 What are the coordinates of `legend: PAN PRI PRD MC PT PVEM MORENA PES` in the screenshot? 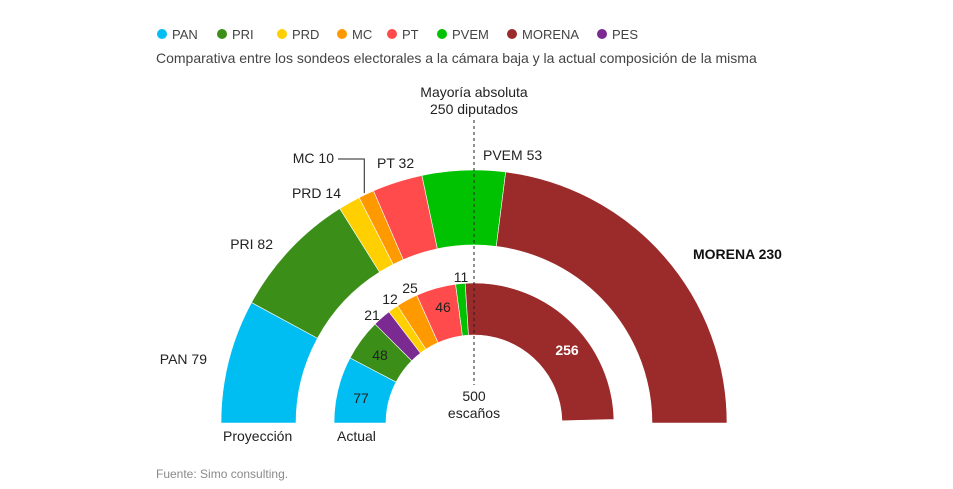 It's located at (397, 34).